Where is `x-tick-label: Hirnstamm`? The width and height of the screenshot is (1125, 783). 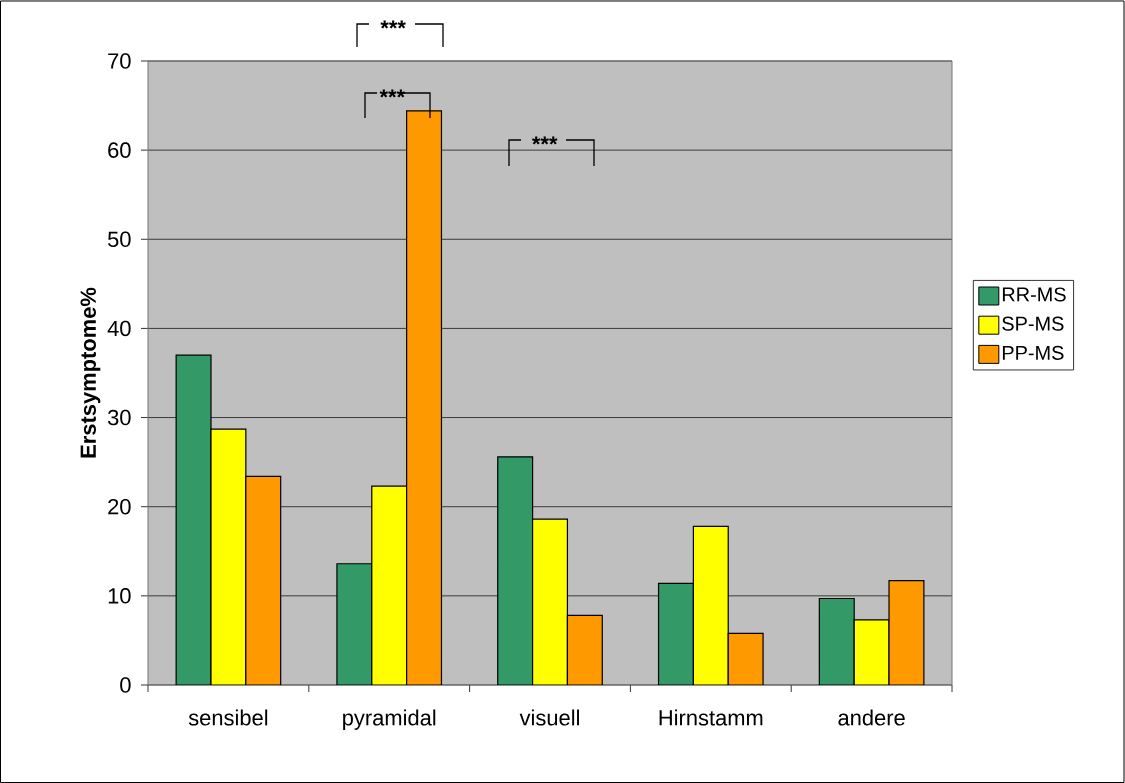 x-tick-label: Hirnstamm is located at coordinates (711, 717).